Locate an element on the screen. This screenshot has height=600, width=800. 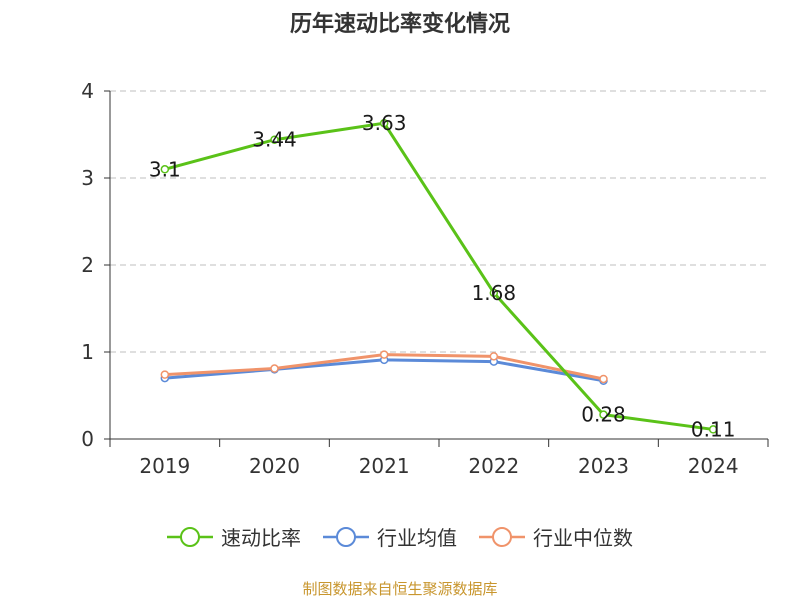
data-label: 1.68 is located at coordinates (494, 293).